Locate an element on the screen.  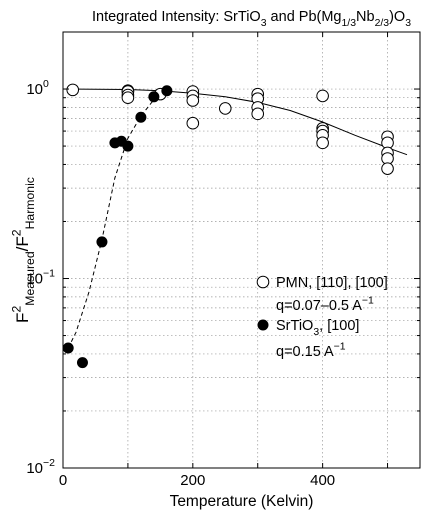
y-axis-label-text: F2Measured/F2Harmonic is located at coordinates (23, 250).